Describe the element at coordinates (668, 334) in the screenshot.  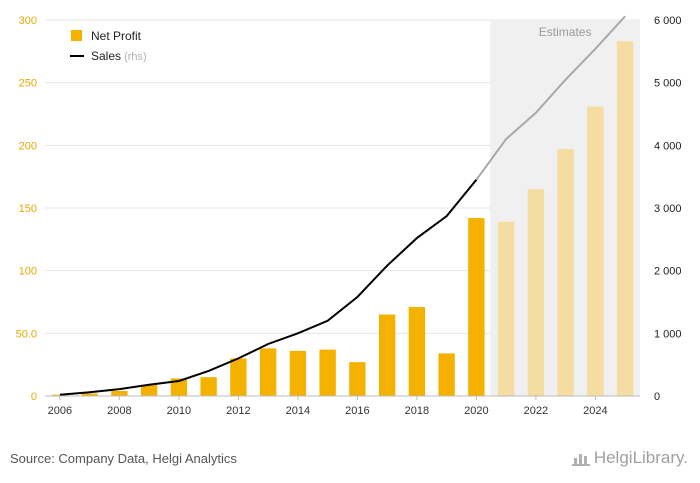
I see `right-axis-tick-label: 1 000` at that location.